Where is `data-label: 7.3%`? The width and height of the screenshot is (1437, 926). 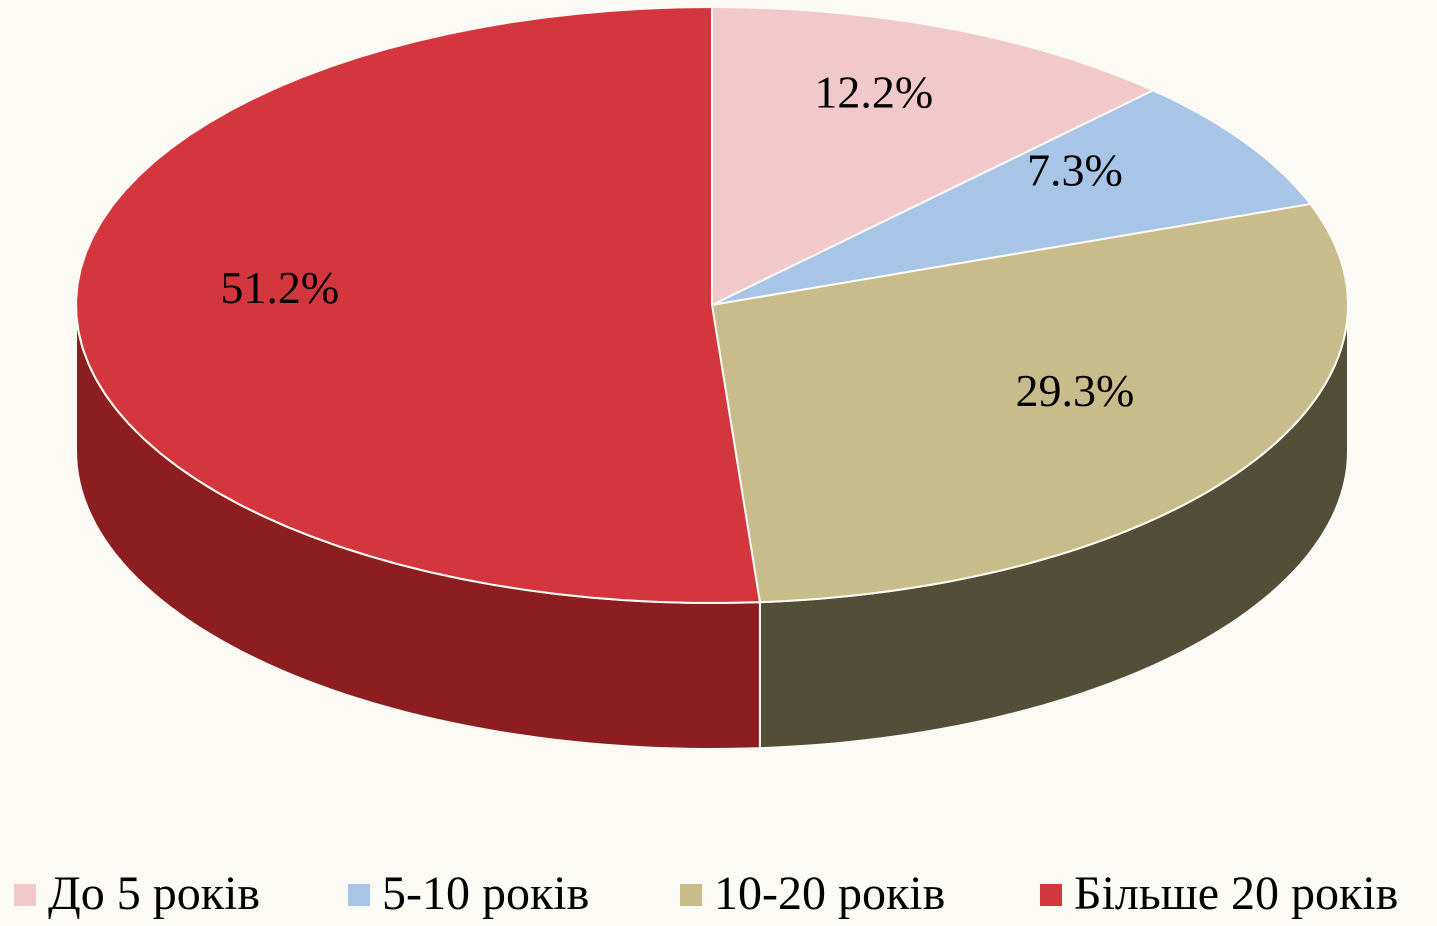 data-label: 7.3% is located at coordinates (1075, 169).